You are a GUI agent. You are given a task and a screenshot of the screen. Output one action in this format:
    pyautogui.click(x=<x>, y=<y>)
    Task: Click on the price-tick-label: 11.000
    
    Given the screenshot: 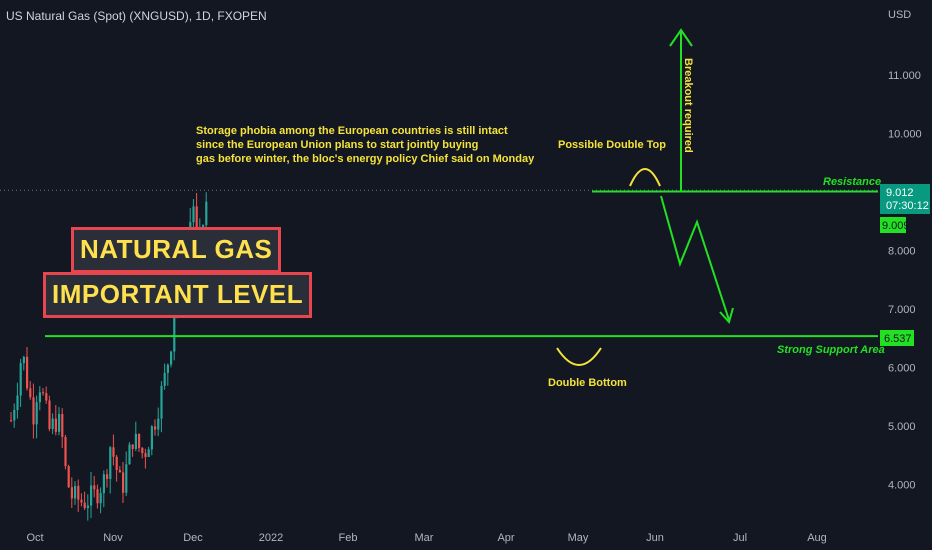 What is the action you would take?
    pyautogui.click(x=904, y=76)
    